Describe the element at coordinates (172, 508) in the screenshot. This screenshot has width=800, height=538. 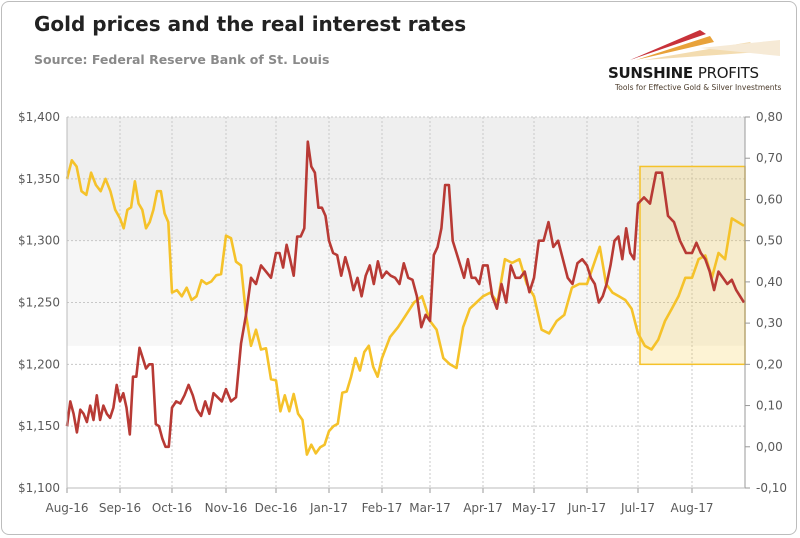
I see `x-axis-tick-label: Oct-16` at that location.